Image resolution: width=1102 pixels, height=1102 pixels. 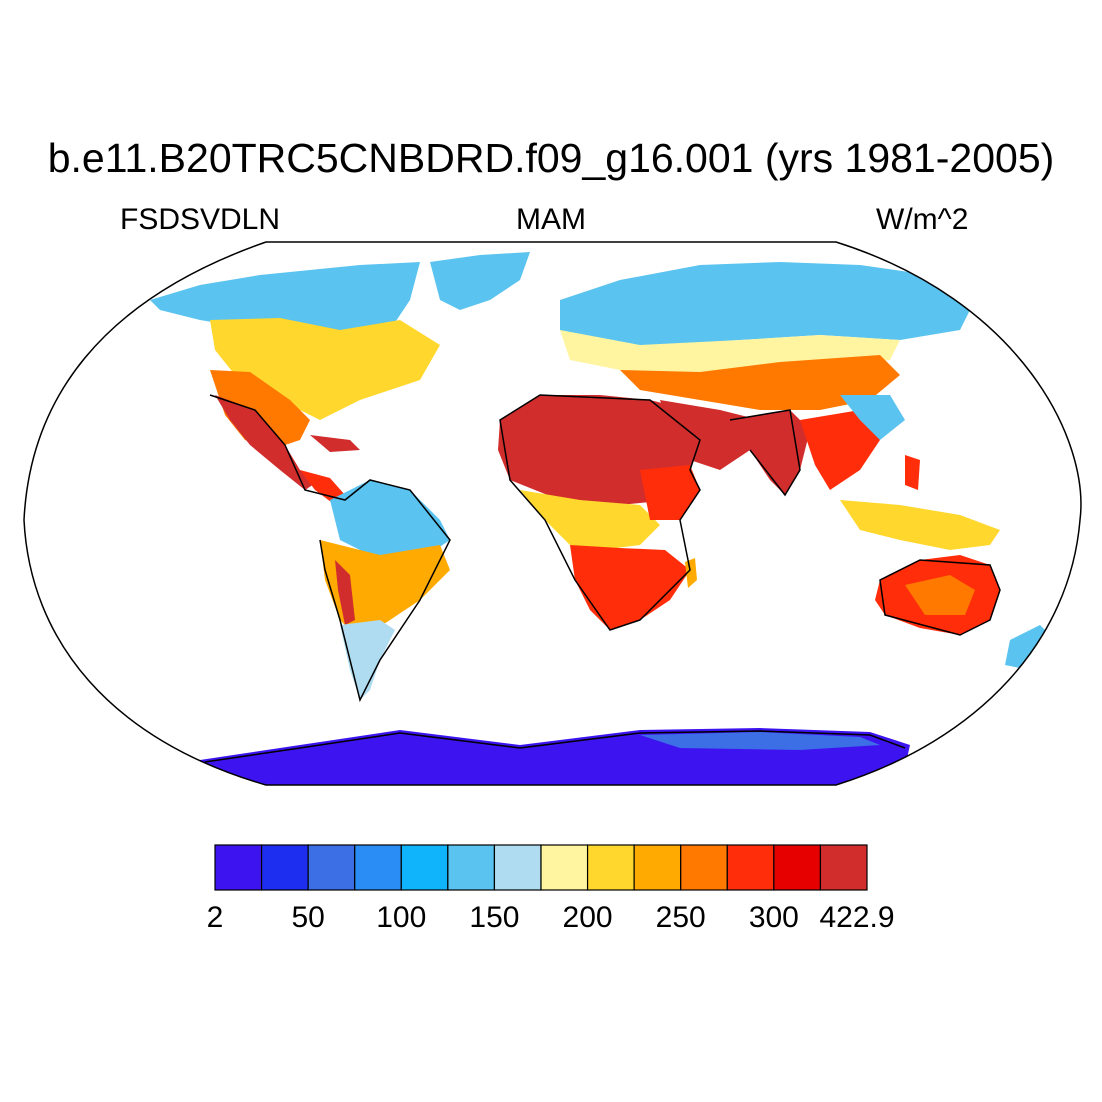 What do you see at coordinates (308, 917) in the screenshot?
I see `colorbar-label: 50` at bounding box center [308, 917].